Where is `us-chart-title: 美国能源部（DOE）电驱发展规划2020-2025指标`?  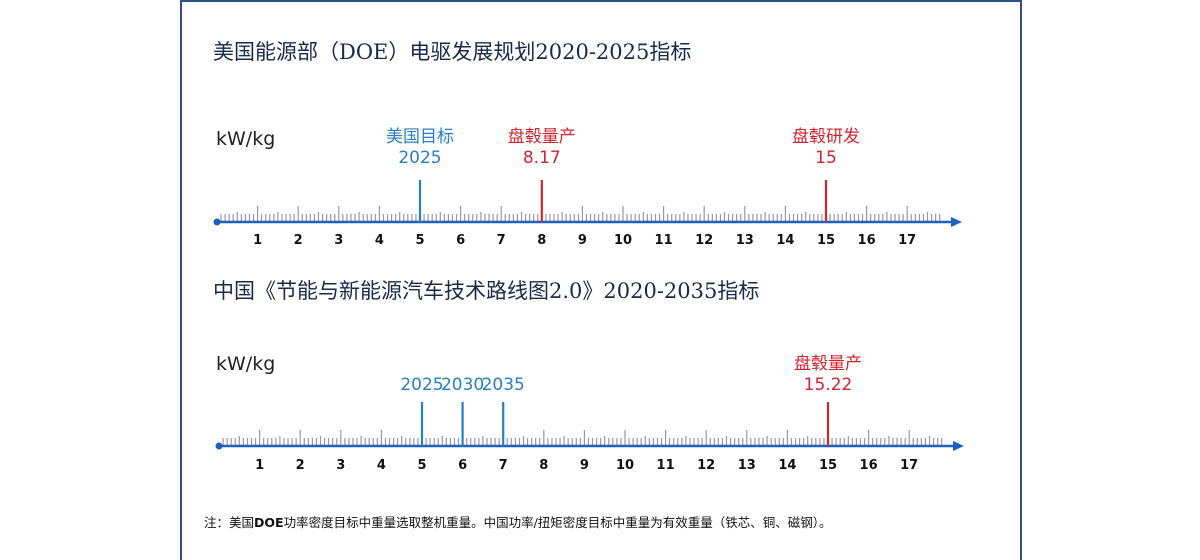 us-chart-title: 美国能源部（DOE）电驱发展规划2020-2025指标 is located at coordinates (452, 52).